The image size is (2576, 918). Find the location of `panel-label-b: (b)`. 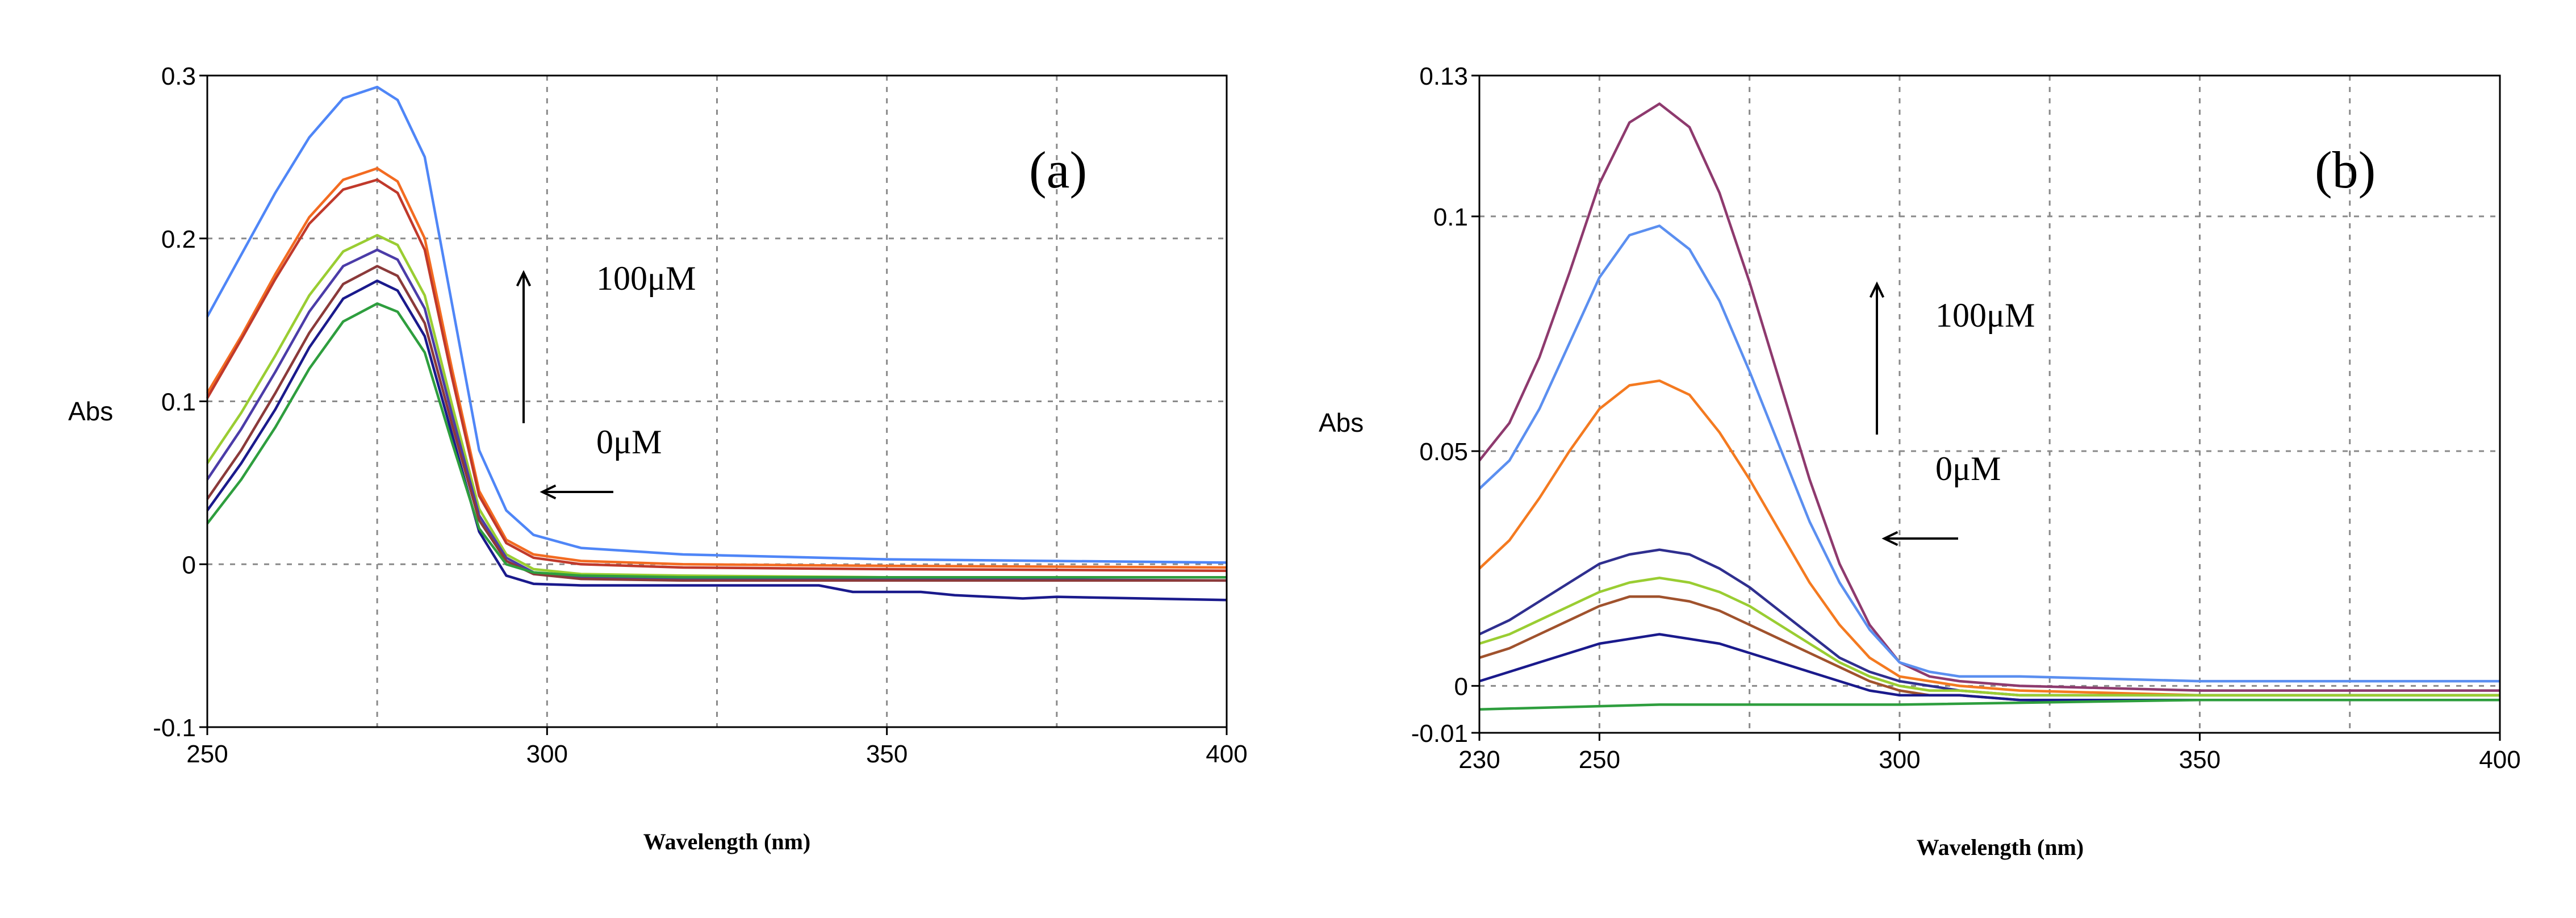

panel-label-b: (b) is located at coordinates (2345, 170).